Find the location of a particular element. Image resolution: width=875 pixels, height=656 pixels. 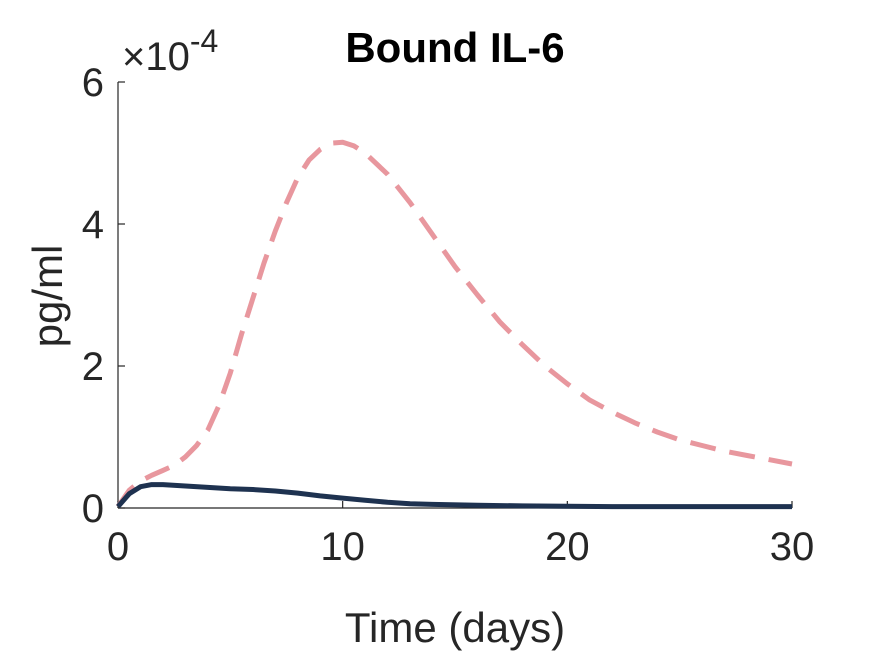

y-exponent-label: ×10⁻⁴ is located at coordinates (170, 51).